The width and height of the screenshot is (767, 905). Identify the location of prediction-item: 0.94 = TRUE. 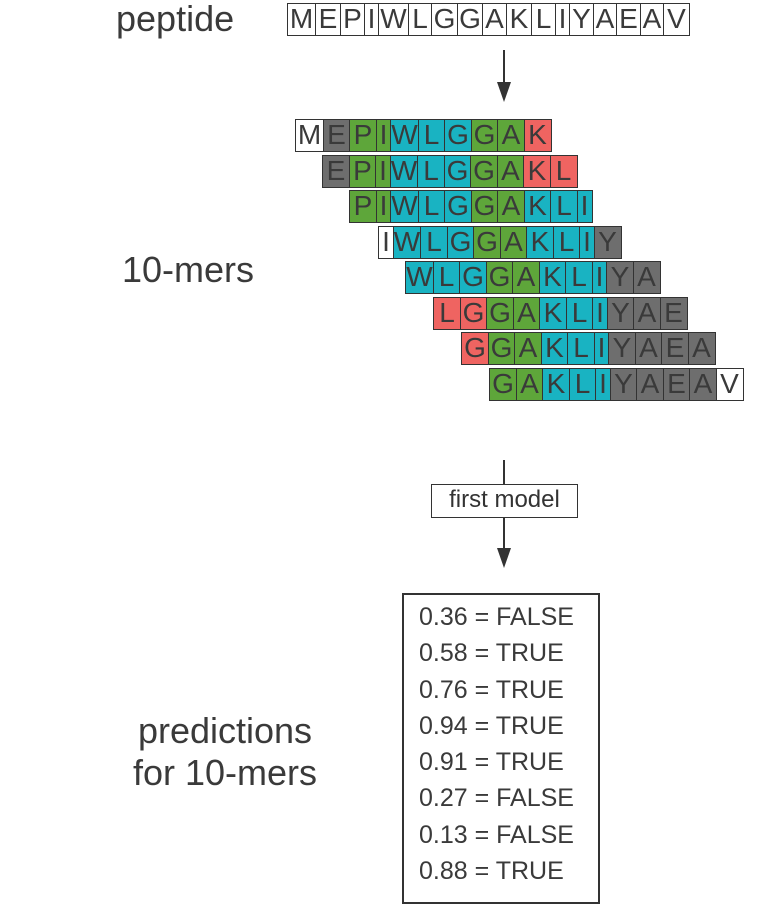
(491, 725).